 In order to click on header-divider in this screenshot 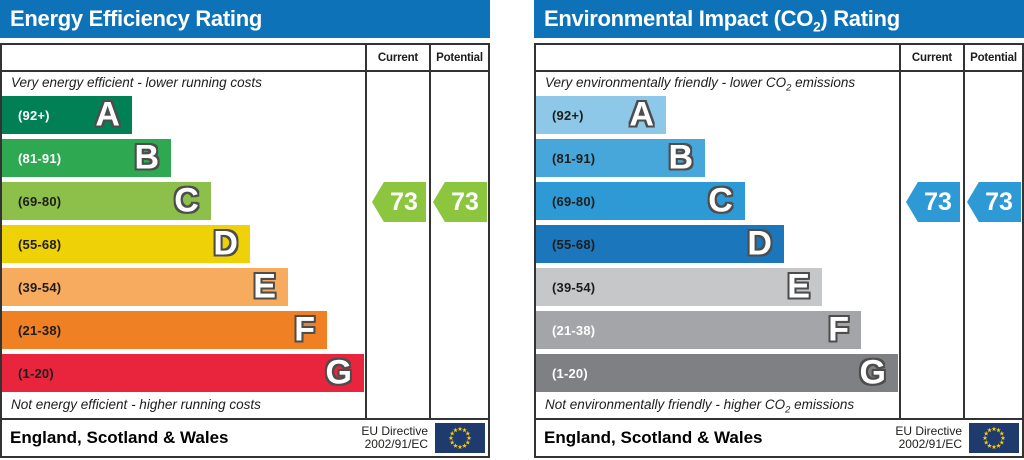, I will do `click(245, 71)`.